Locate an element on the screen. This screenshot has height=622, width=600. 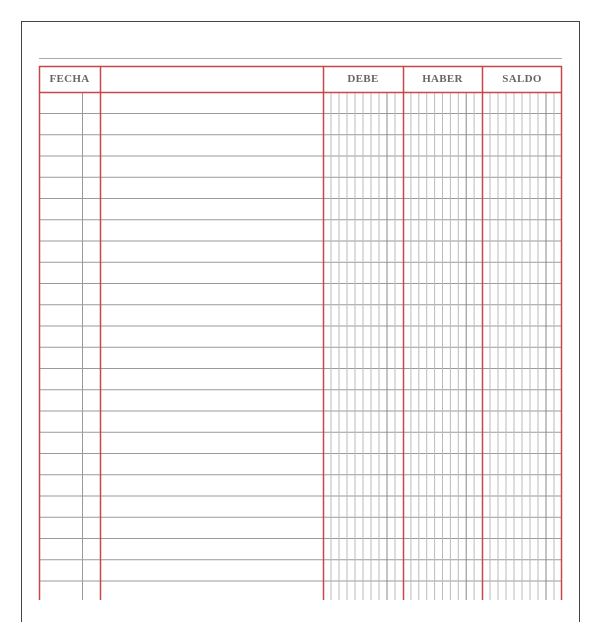
header-fecha: FECHA is located at coordinates (69, 79).